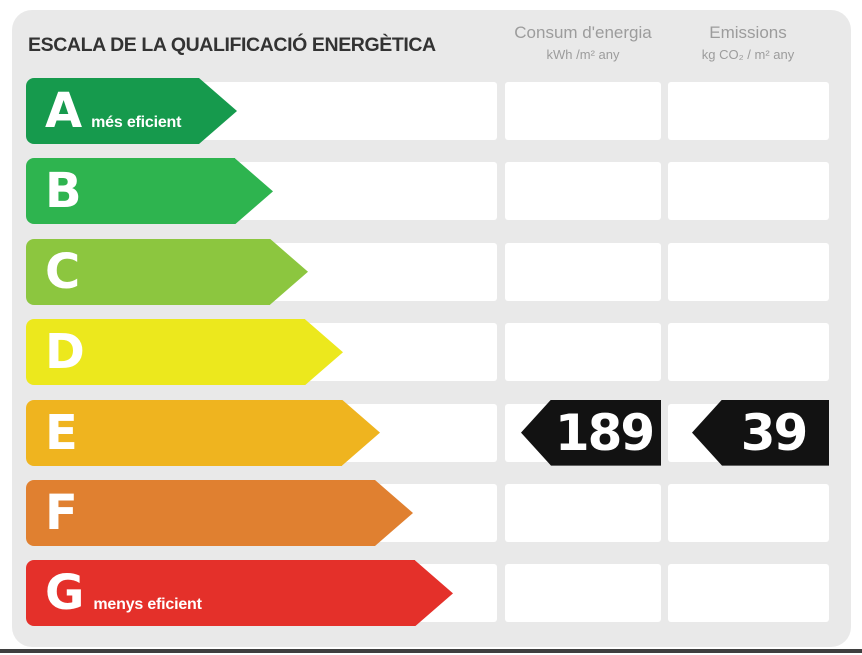  What do you see at coordinates (63, 271) in the screenshot?
I see `rating-letter: C` at bounding box center [63, 271].